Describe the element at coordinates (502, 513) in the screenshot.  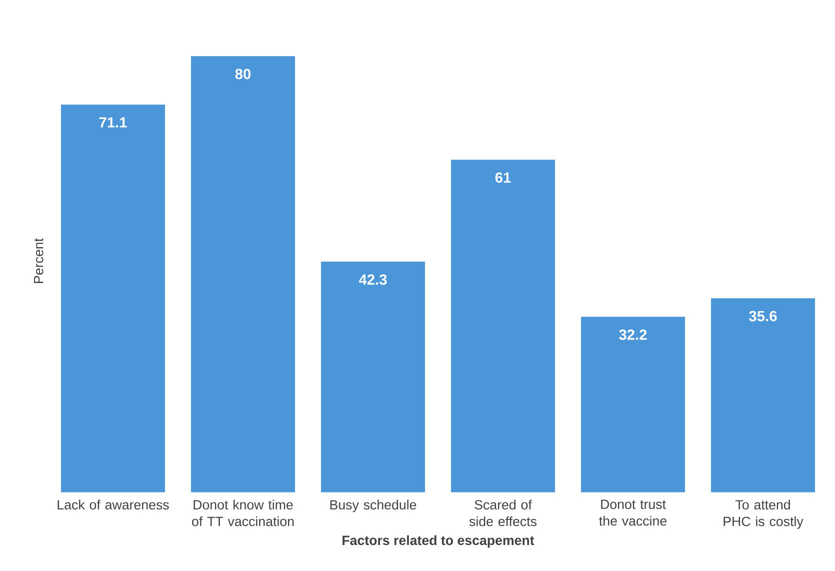
I see `x-tick-label: Scared of side effects` at that location.